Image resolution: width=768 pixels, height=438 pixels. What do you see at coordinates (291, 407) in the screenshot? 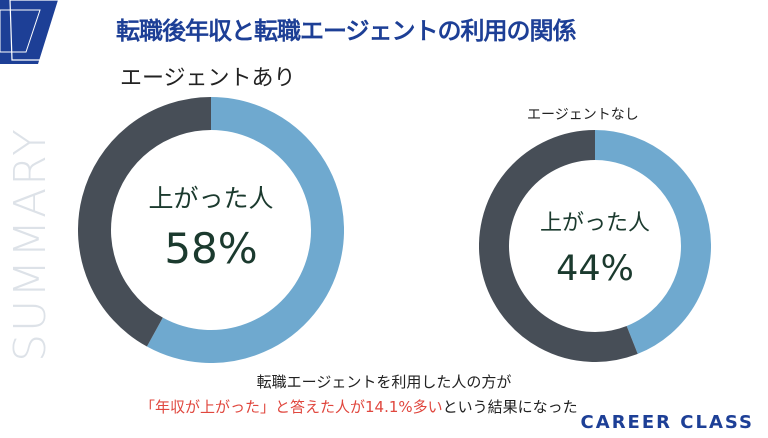
I see `caption-highlight: 「年収が上がった」と答えた人が14.1%多い` at bounding box center [291, 407].